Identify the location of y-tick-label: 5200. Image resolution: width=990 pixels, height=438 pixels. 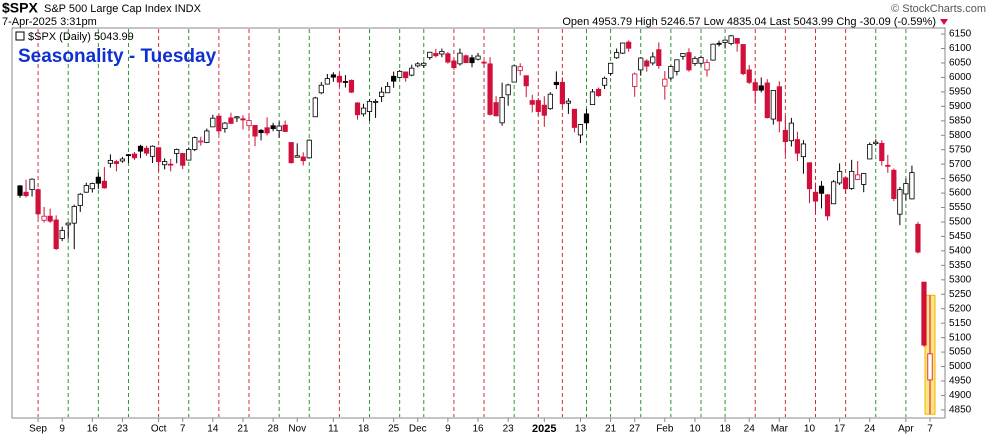
(960, 308).